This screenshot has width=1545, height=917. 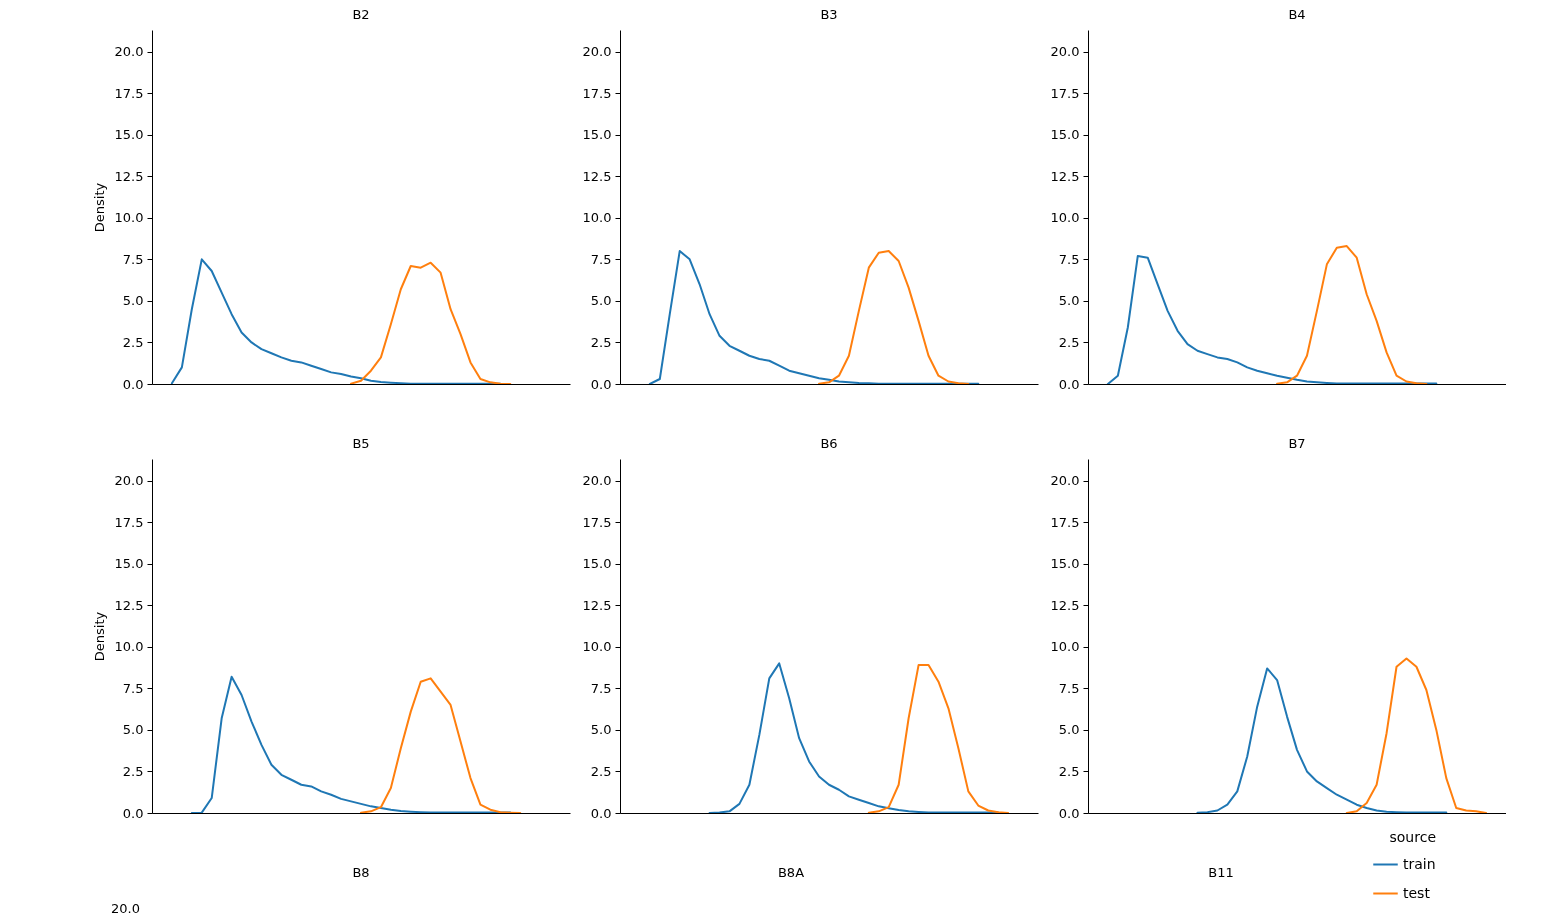 I want to click on text: B8A, so click(x=791, y=872).